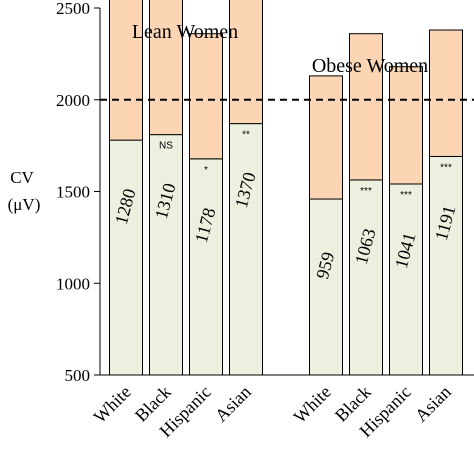 The height and width of the screenshot is (458, 474). I want to click on group-label: Obese Women, so click(370, 66).